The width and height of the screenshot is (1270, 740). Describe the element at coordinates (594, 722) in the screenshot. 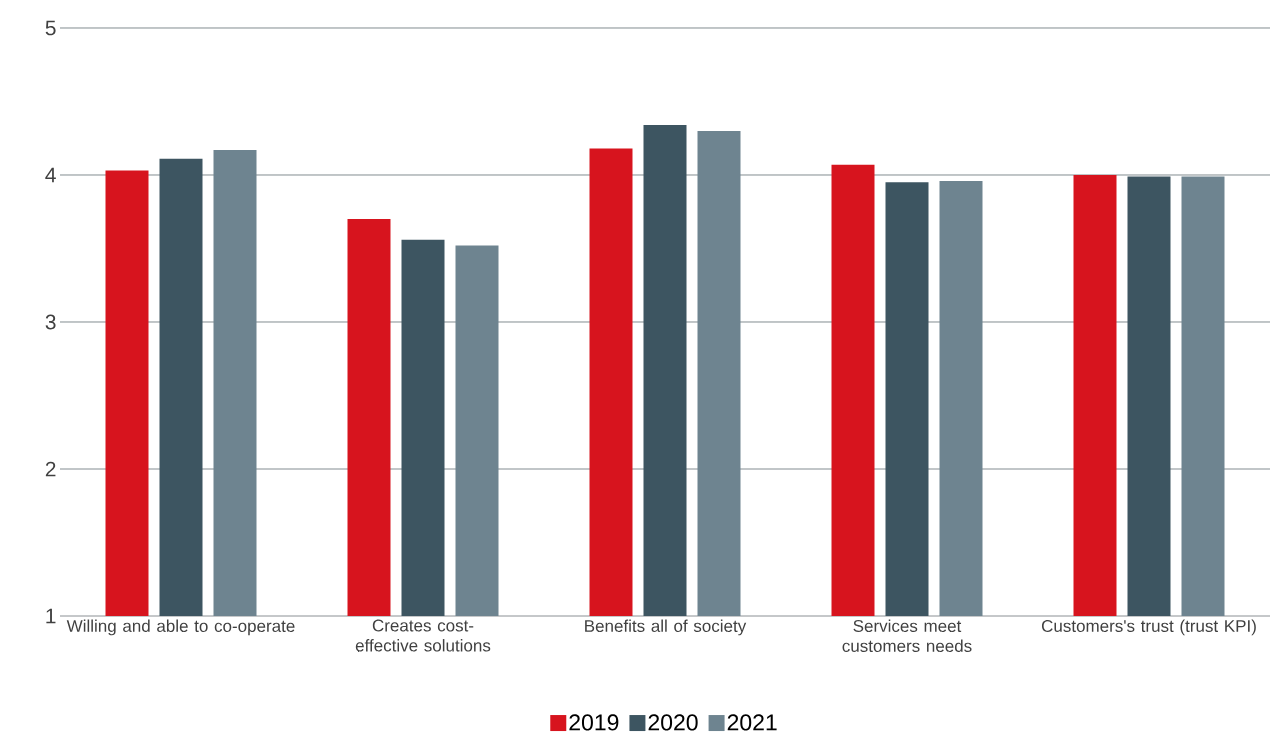

I see `legend-label: 2019` at that location.